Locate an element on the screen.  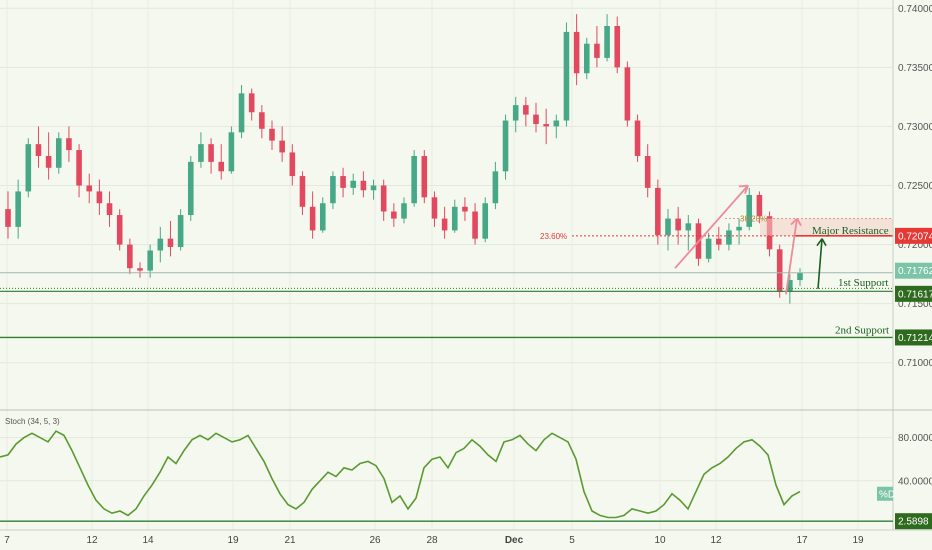
x-tick-label: 17 is located at coordinates (802, 540).